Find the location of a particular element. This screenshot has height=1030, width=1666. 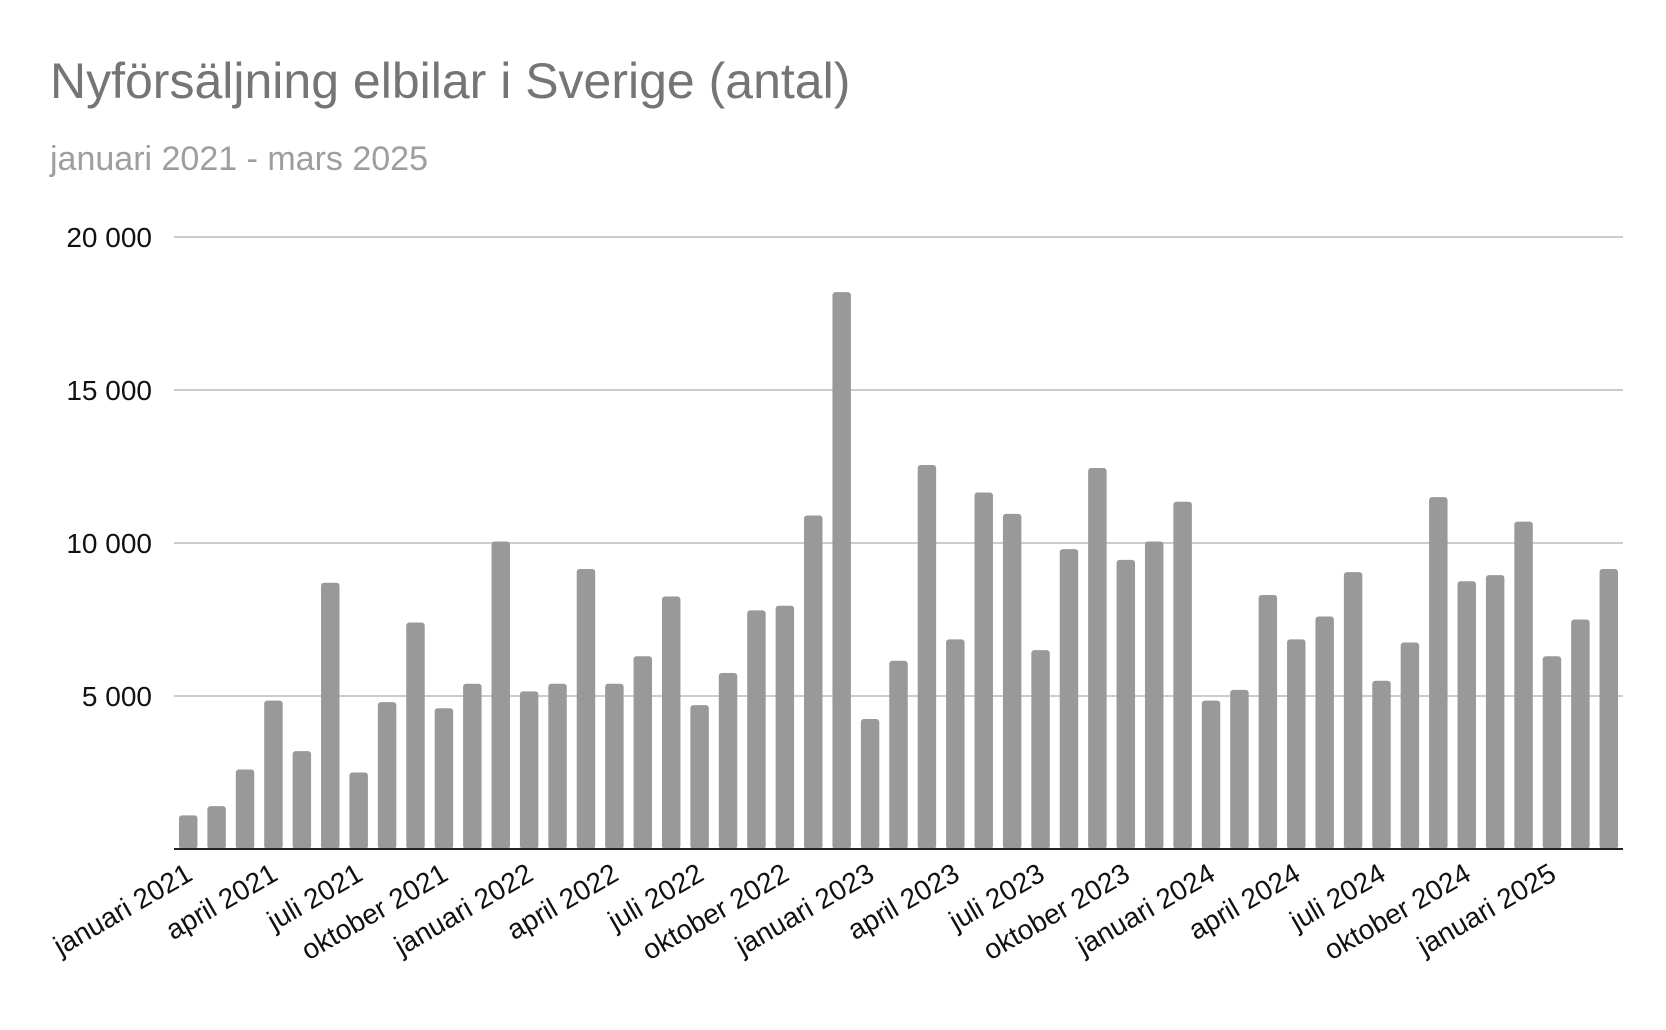

bar: december 2021: 10050 is located at coordinates (500, 695).